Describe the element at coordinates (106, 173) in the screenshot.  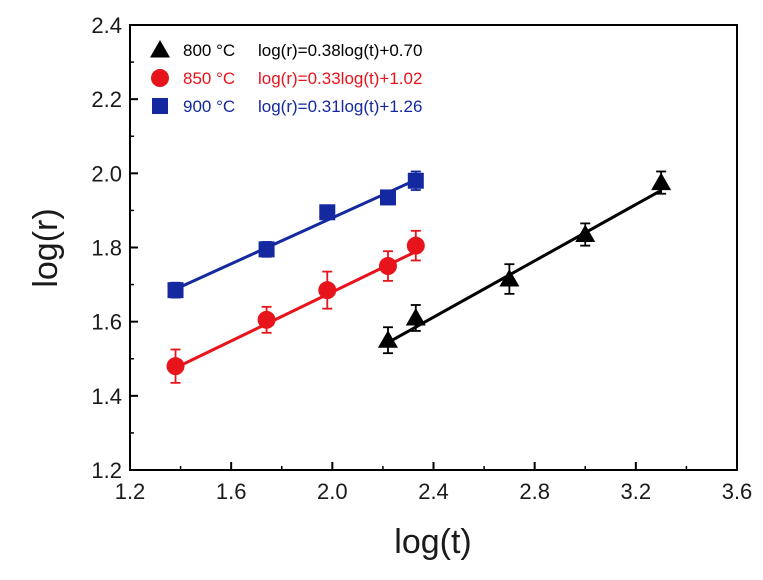
I see `y-tick-label: 2.0` at that location.